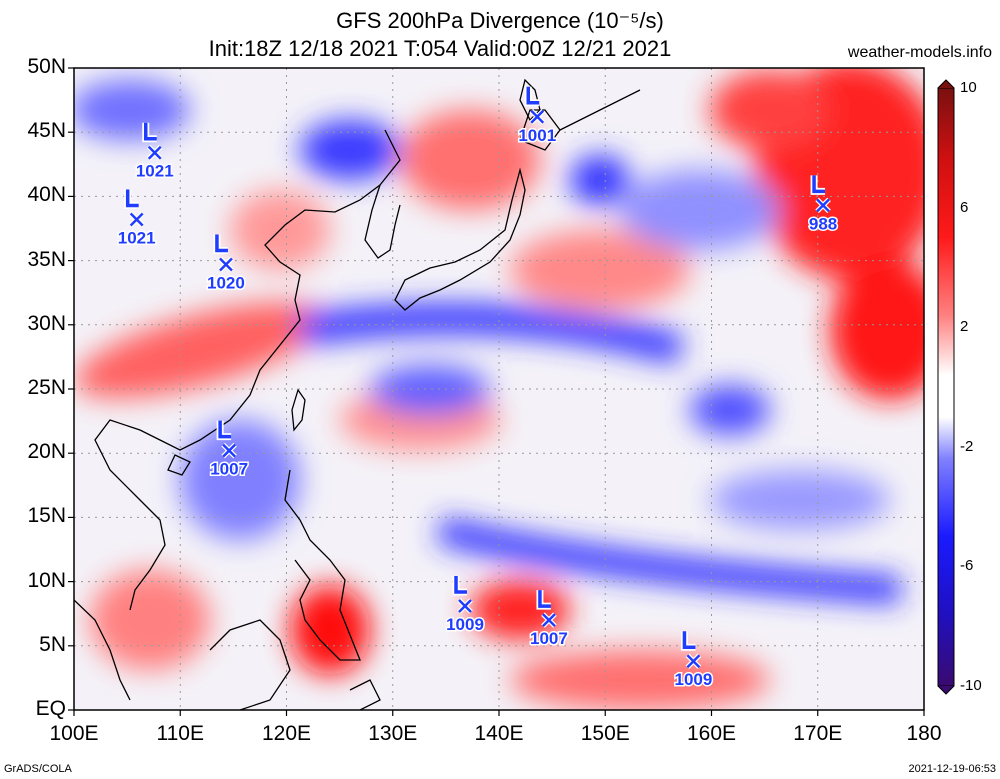 Image resolution: width=1000 pixels, height=779 pixels. What do you see at coordinates (818, 733) in the screenshot?
I see `lon-label: 170E` at bounding box center [818, 733].